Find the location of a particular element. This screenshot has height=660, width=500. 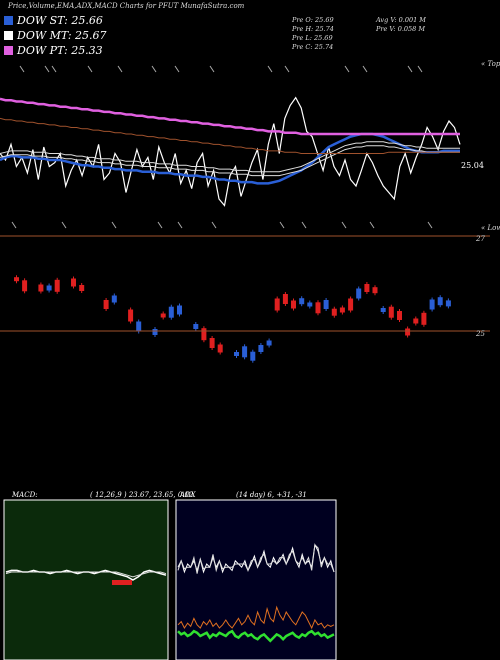

macd-lines is located at coordinates (86, 577).